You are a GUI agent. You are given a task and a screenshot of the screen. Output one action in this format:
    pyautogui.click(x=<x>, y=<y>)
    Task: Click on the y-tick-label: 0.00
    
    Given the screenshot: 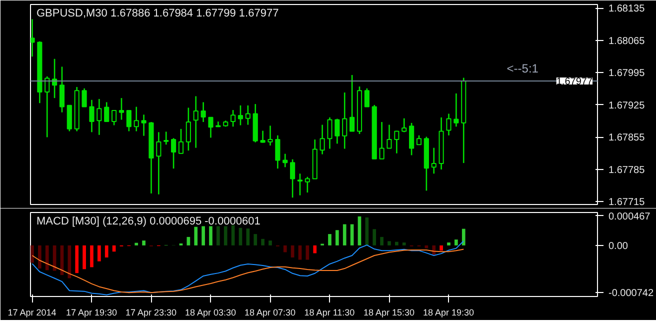 What is the action you would take?
    pyautogui.click(x=618, y=246)
    